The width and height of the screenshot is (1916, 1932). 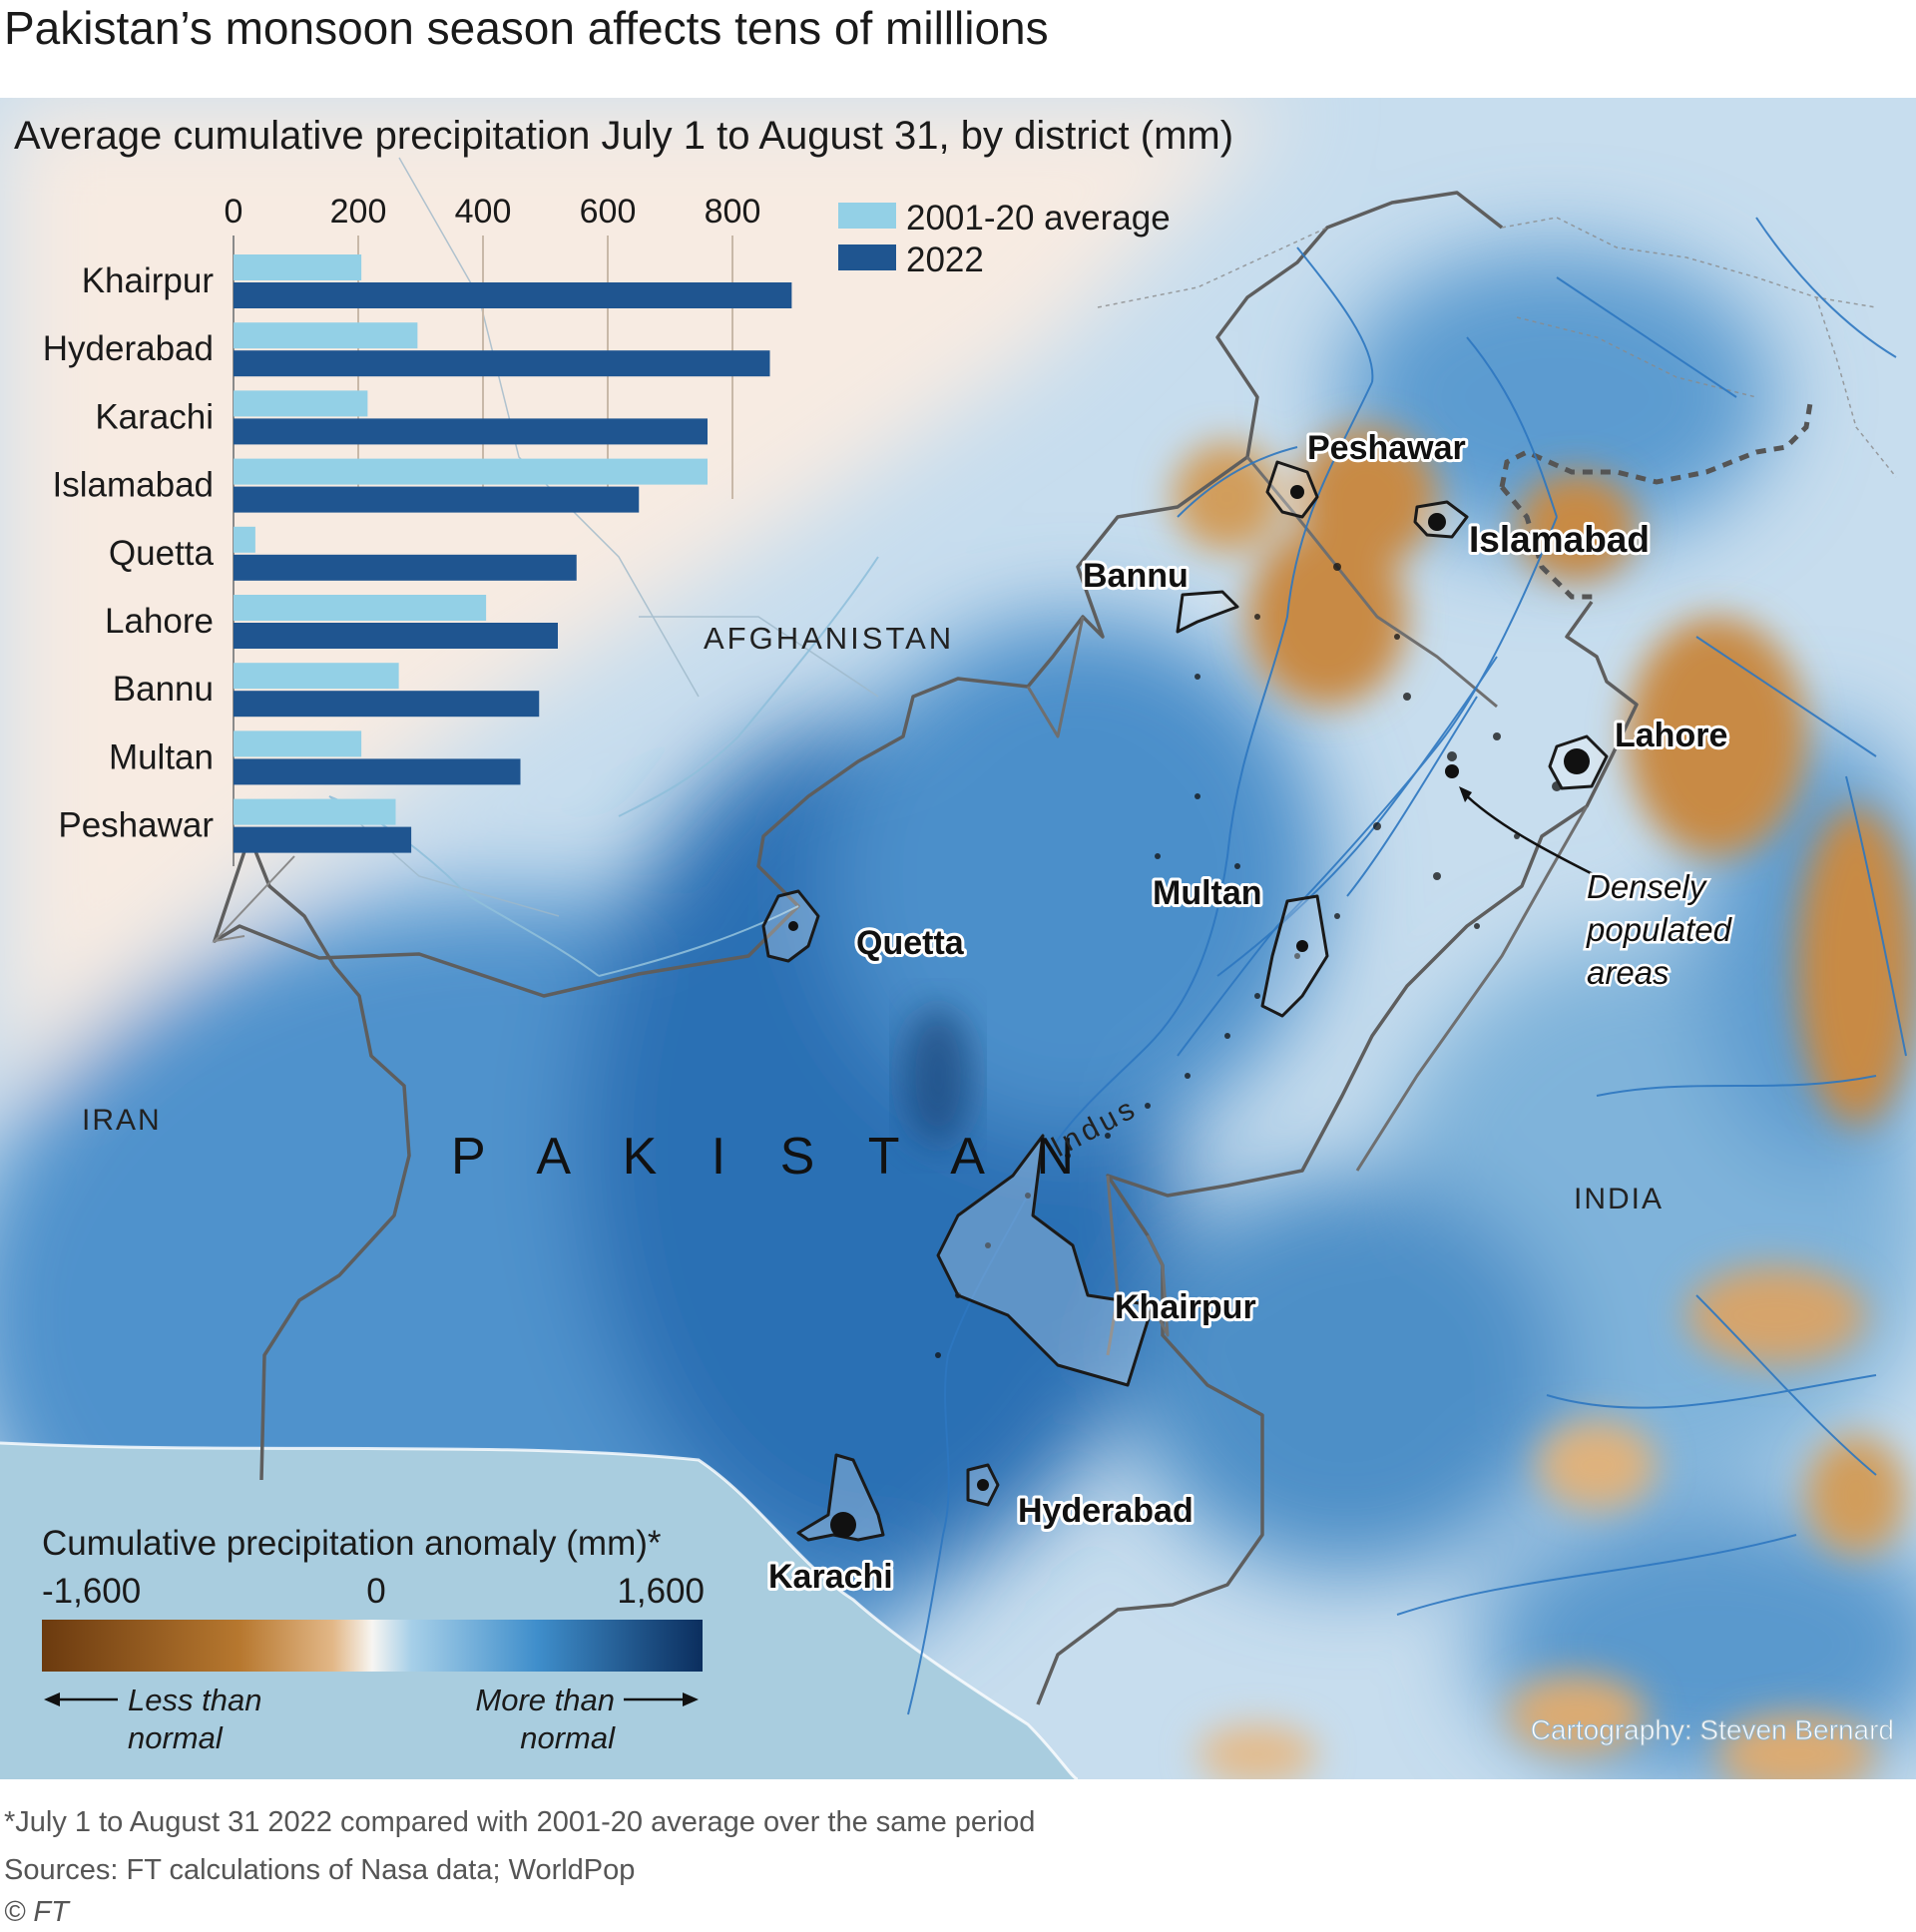 I want to click on annotation-line1: Densely, so click(x=1647, y=886).